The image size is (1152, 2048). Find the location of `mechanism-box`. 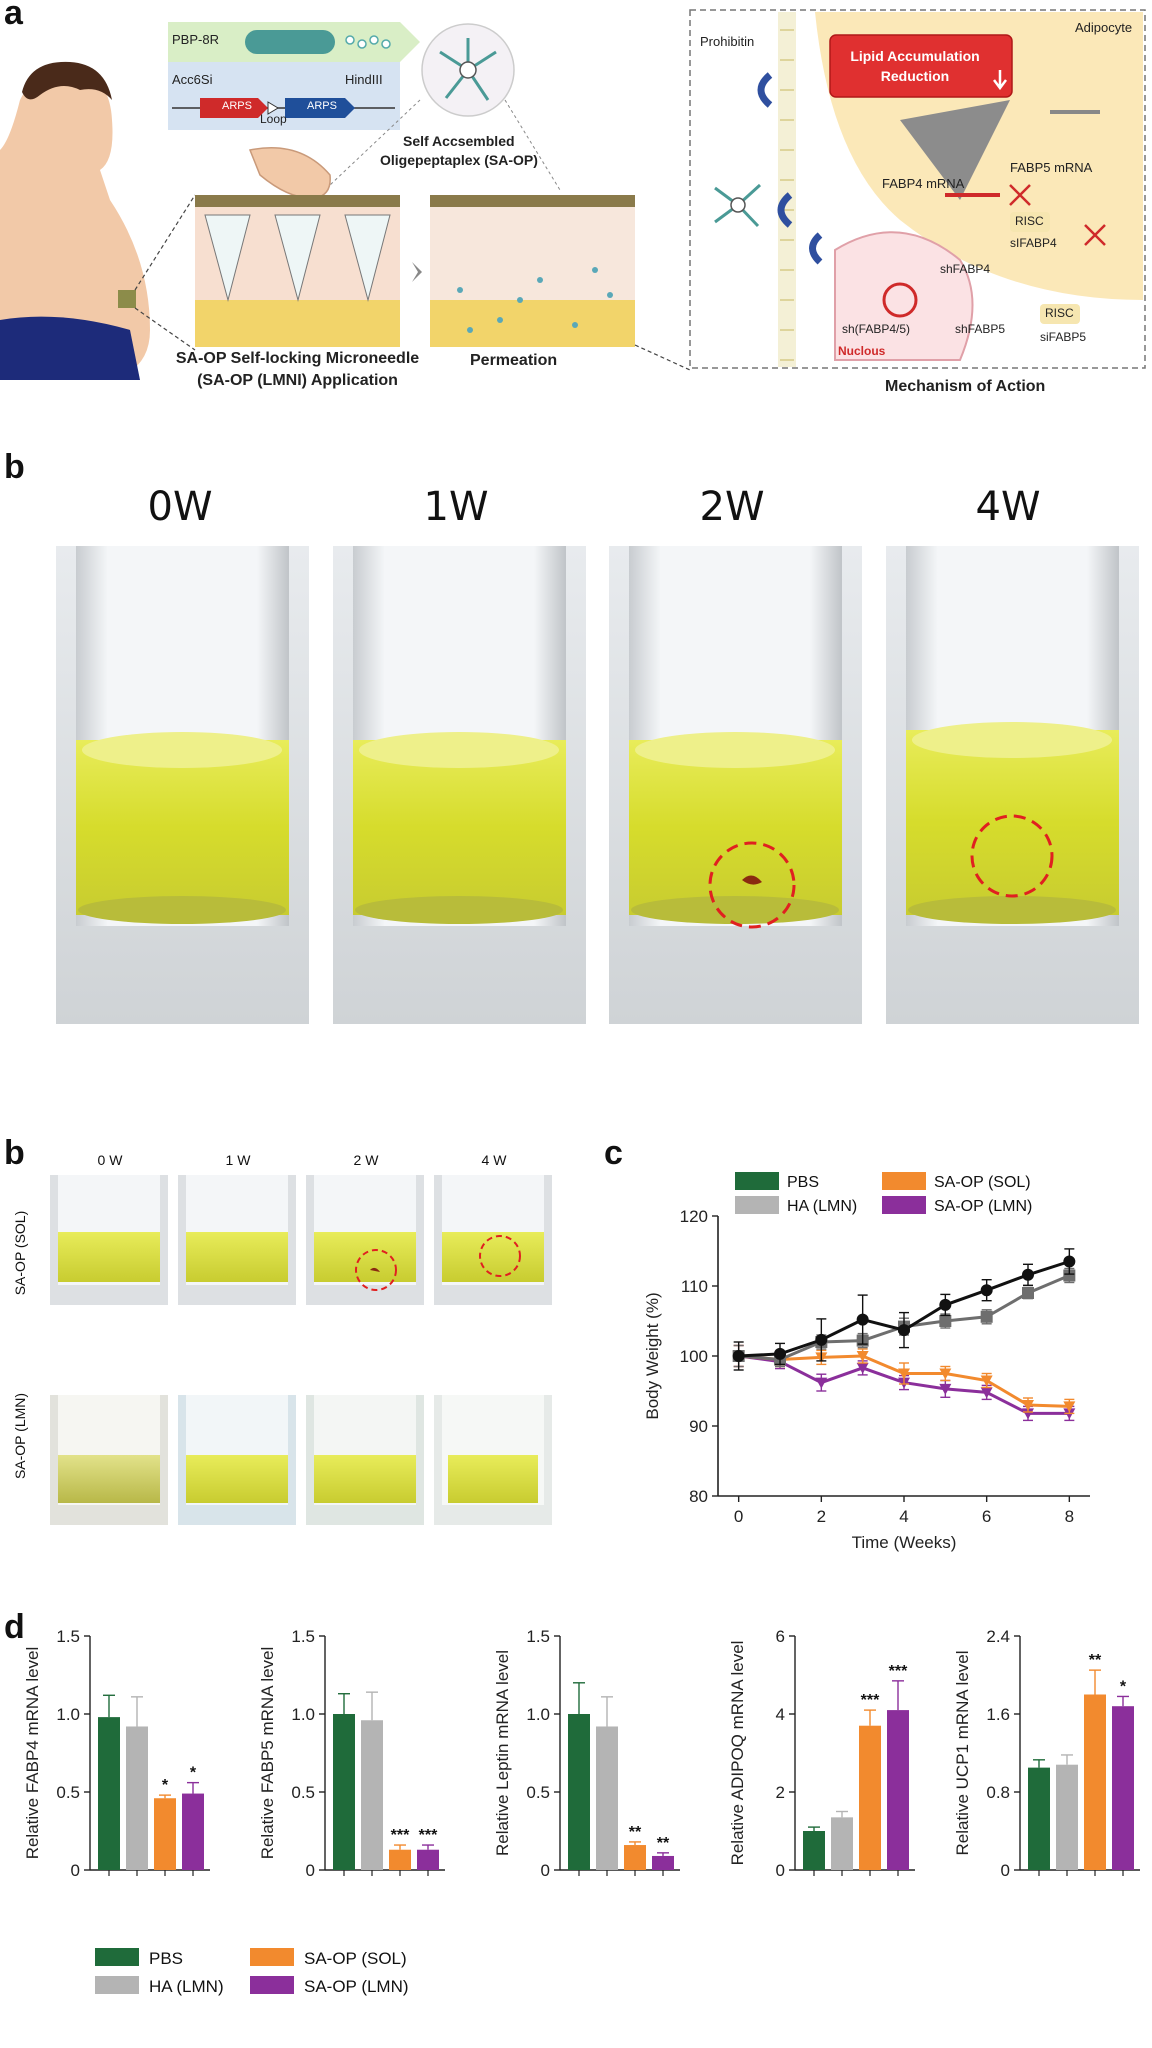

mechanism-box is located at coordinates (917, 189).